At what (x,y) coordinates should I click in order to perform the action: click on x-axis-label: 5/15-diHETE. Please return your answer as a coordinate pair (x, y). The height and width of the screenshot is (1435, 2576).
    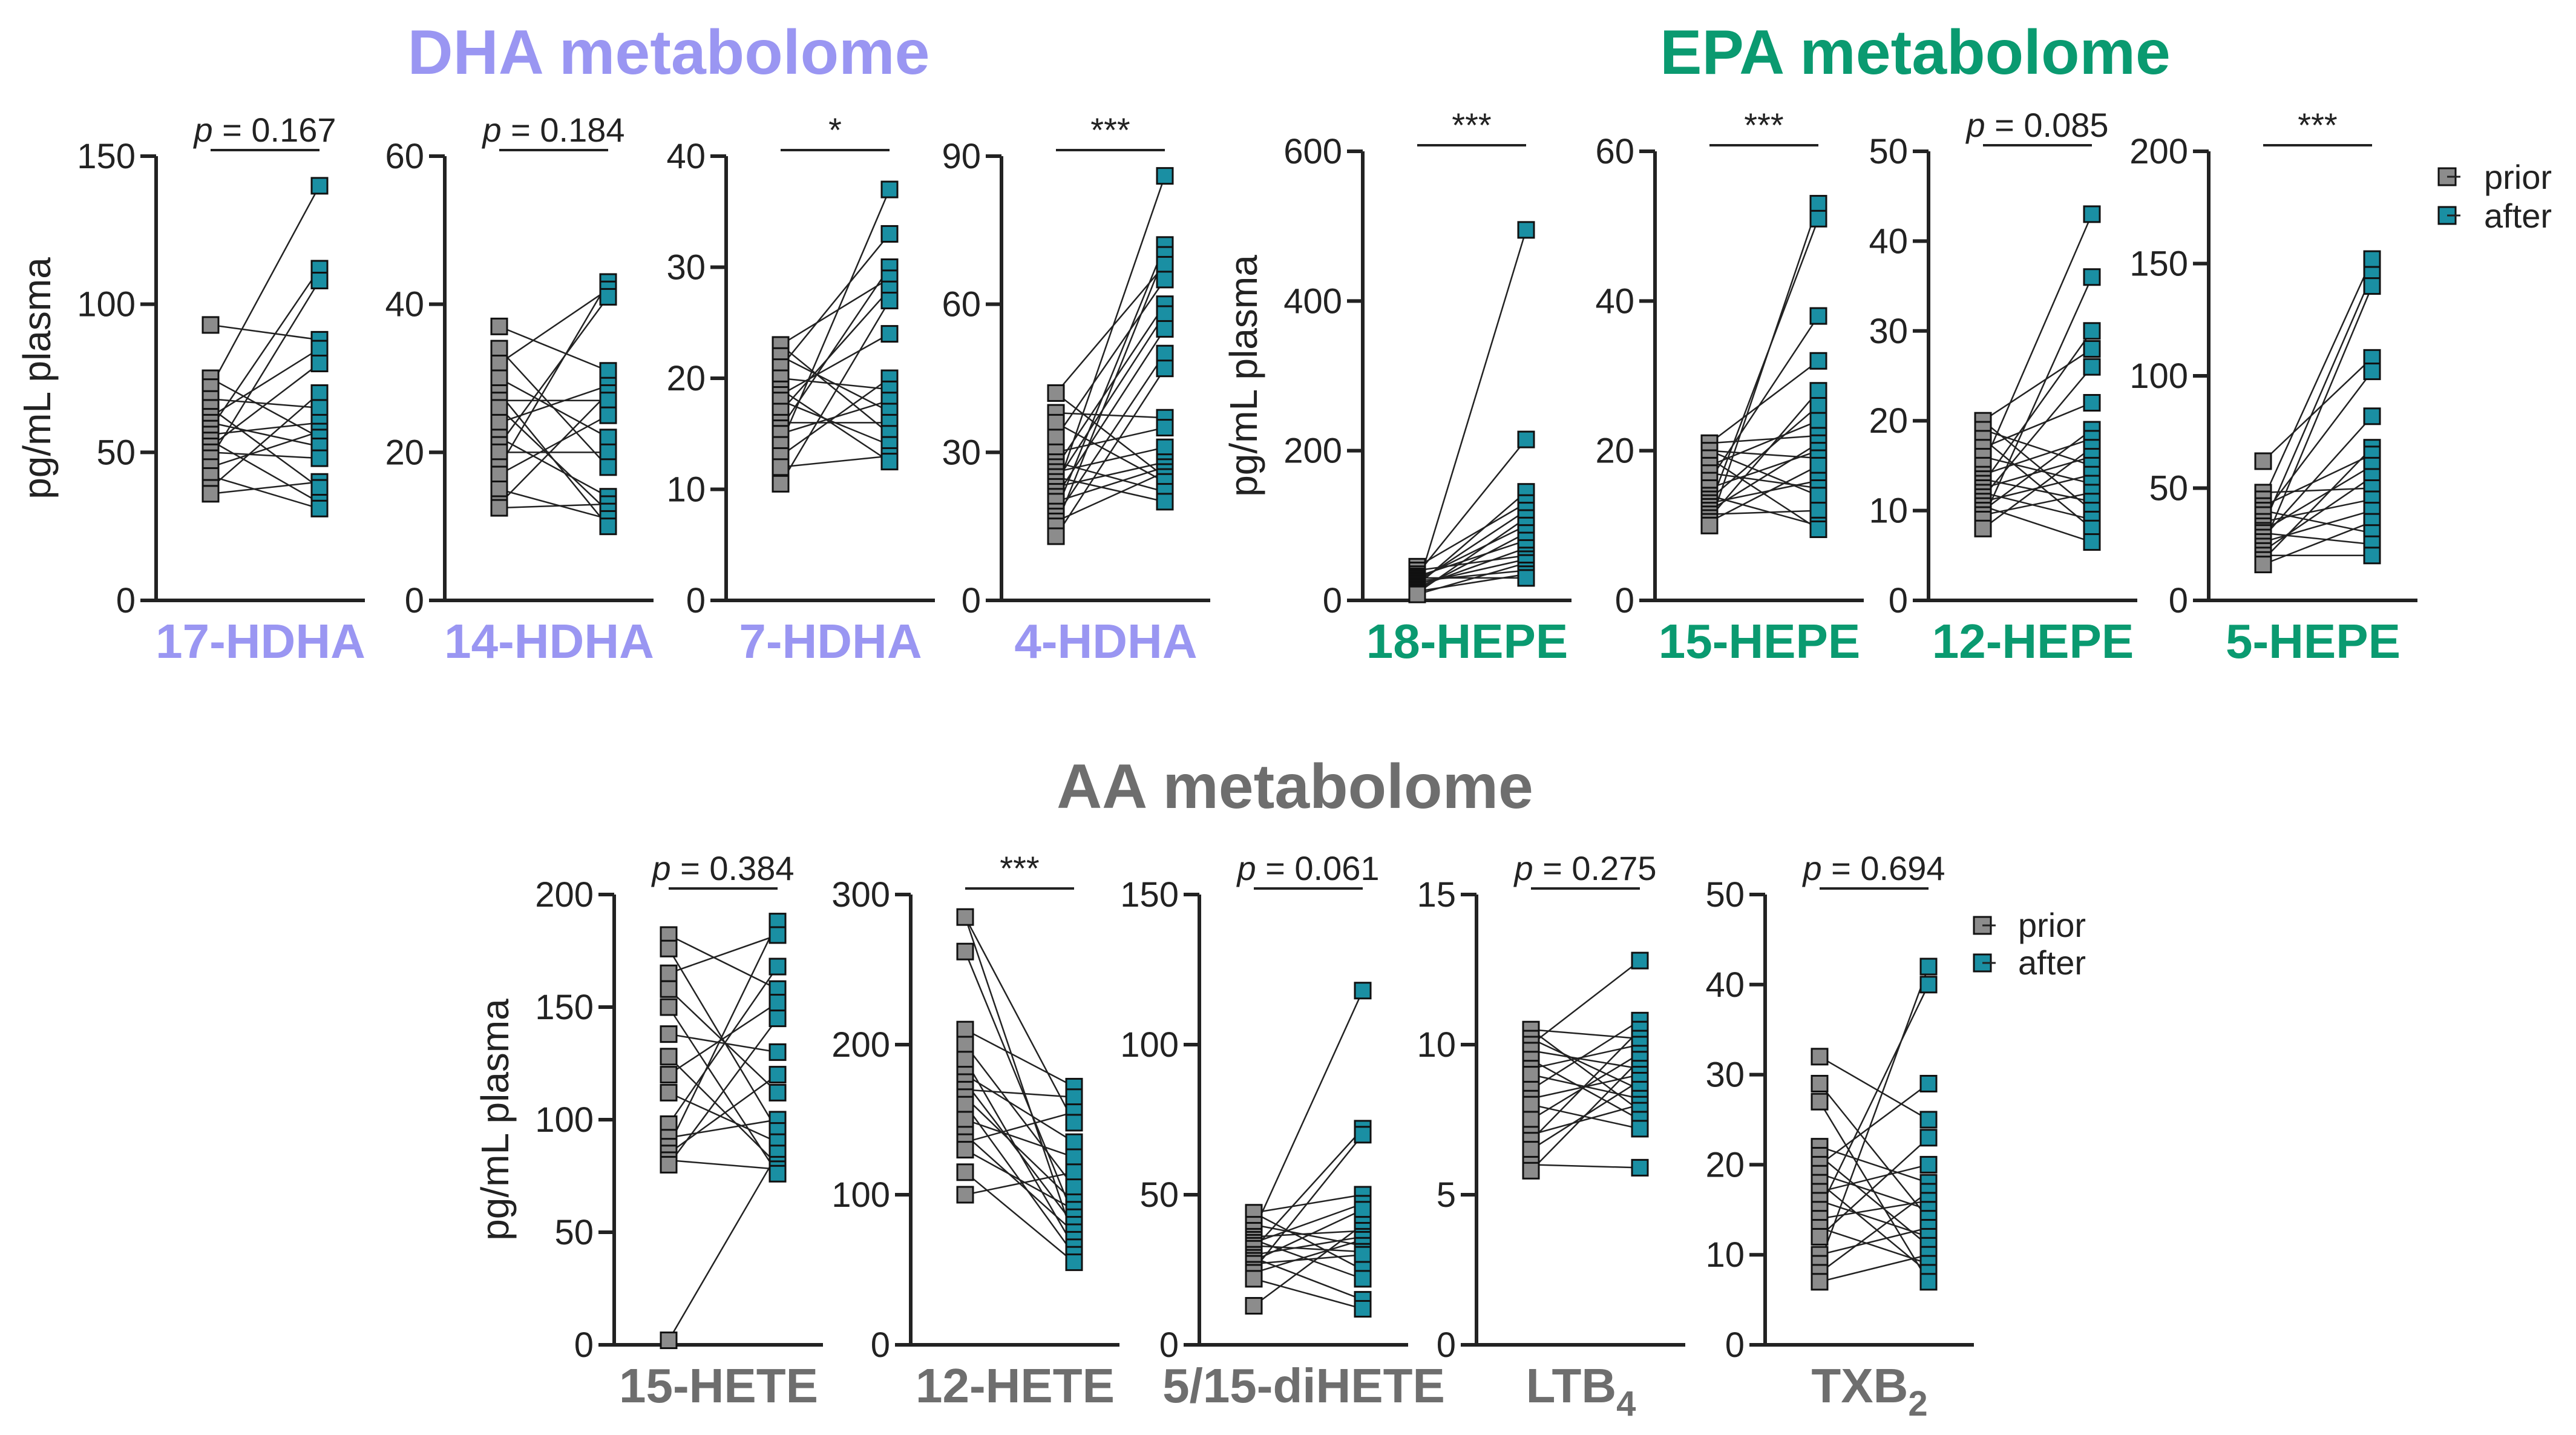
    Looking at the image, I should click on (1303, 1386).